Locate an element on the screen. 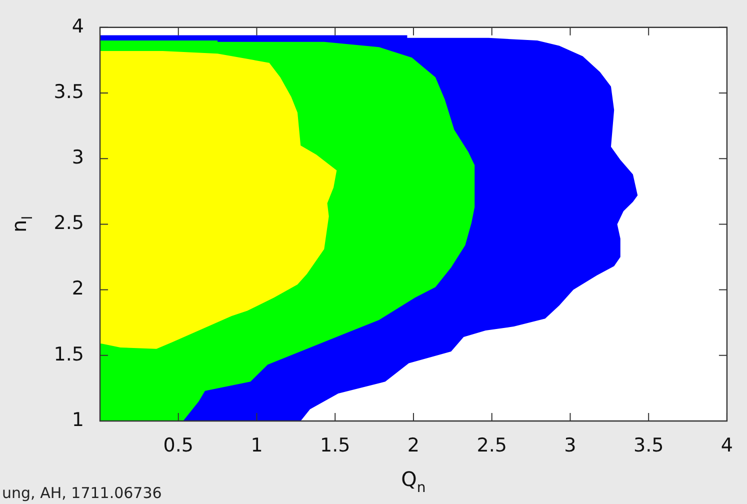 Image resolution: width=747 pixels, height=504 pixels. y-tick-label: 1.5 is located at coordinates (69, 354).